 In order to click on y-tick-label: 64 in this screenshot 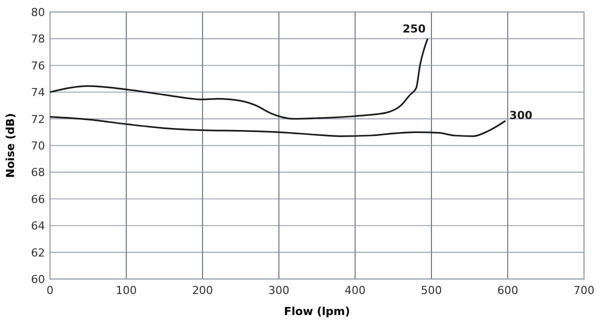, I will do `click(38, 226)`.